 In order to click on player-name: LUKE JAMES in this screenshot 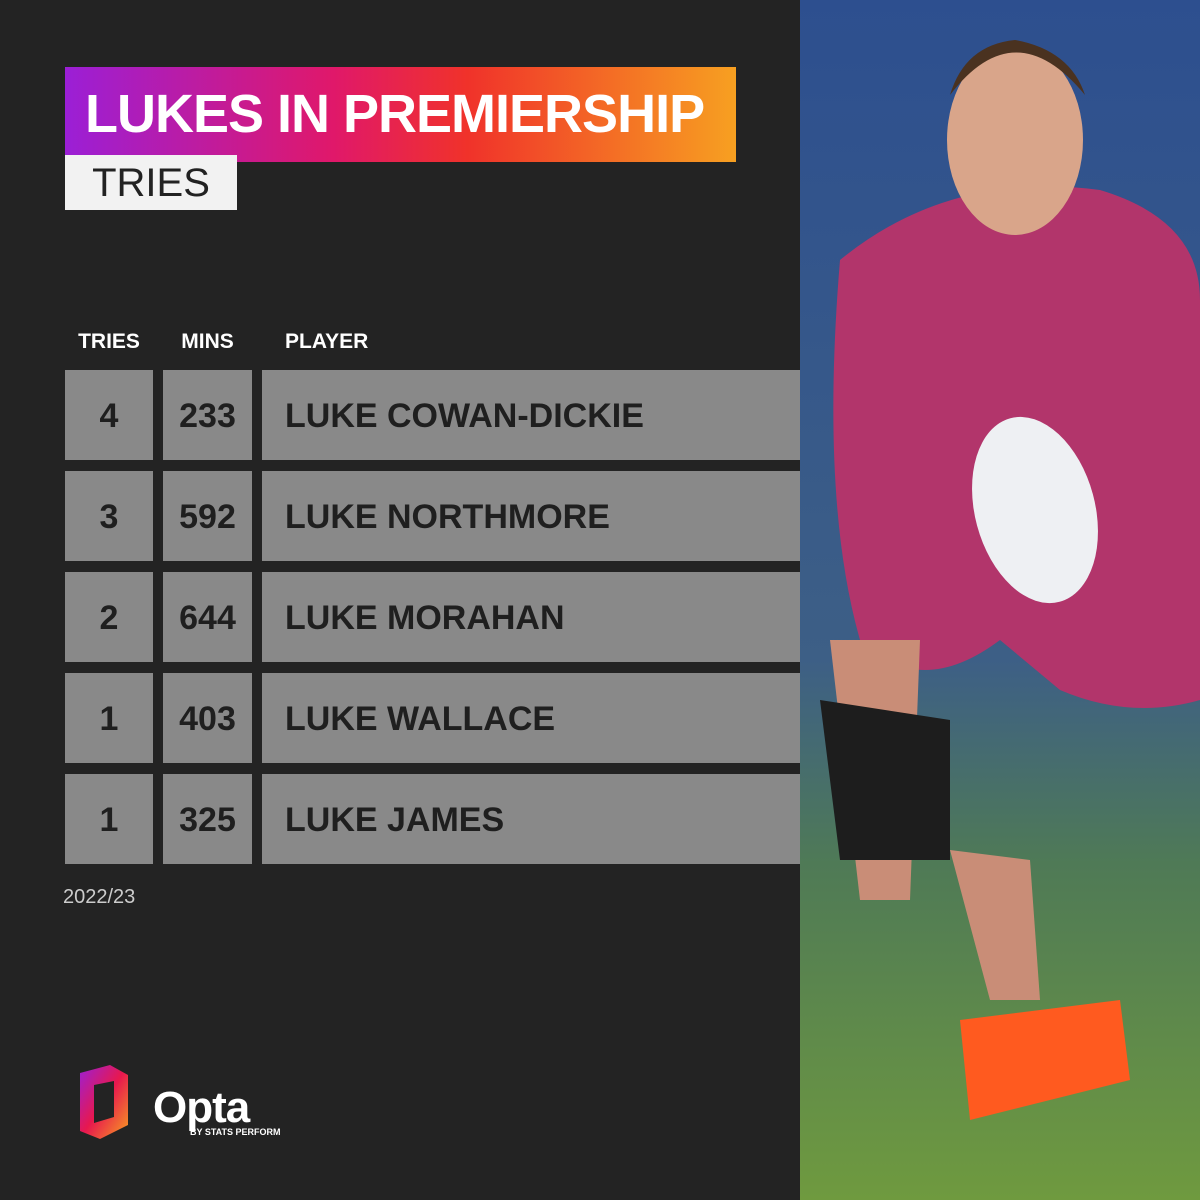, I will do `click(531, 819)`.